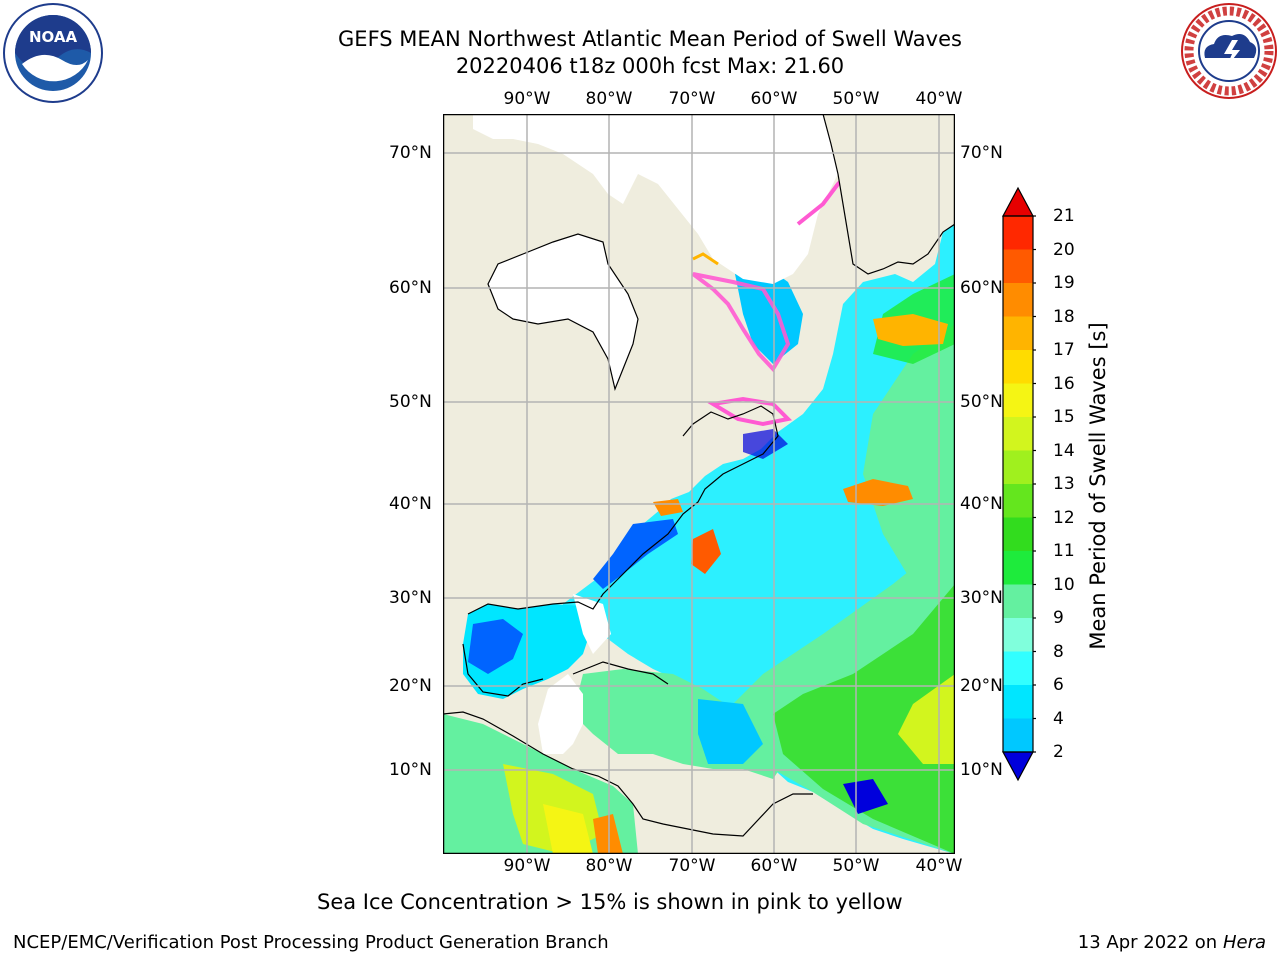 The height and width of the screenshot is (960, 1280). I want to click on lon-tick-top: 40°W, so click(939, 99).